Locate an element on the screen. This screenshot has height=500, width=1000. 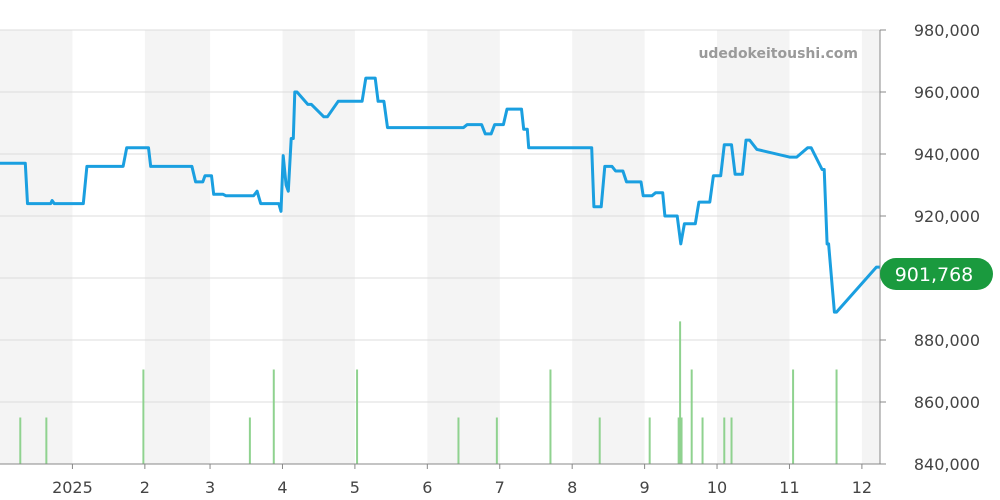
y-tick-label-6: 960,000 is located at coordinates (947, 92).